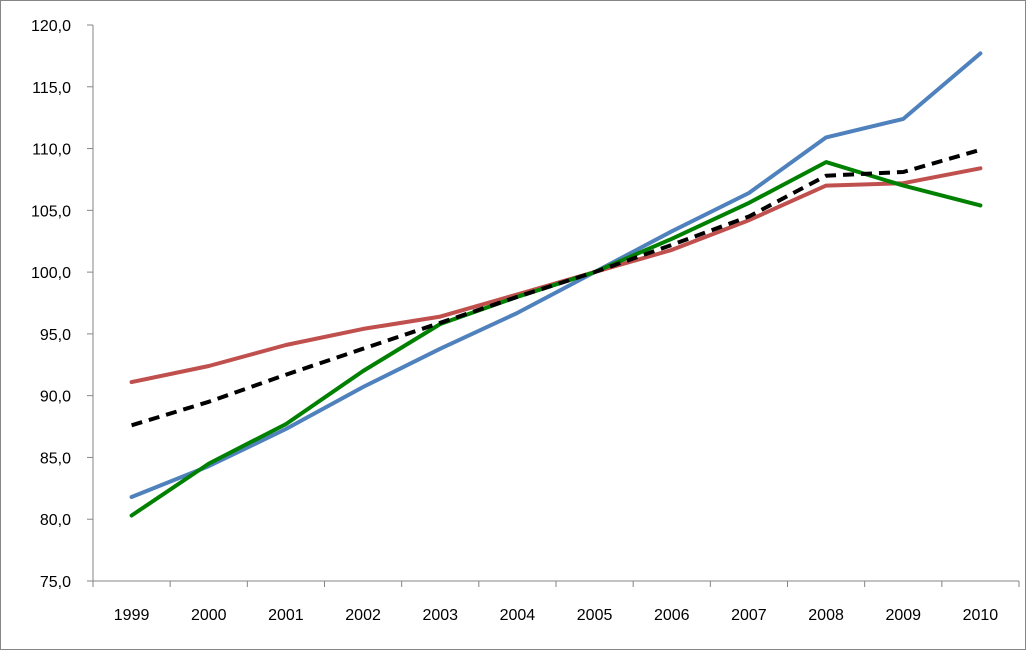 Image resolution: width=1026 pixels, height=650 pixels. Describe the element at coordinates (55, 582) in the screenshot. I see `y-tick-label: 75,0` at that location.